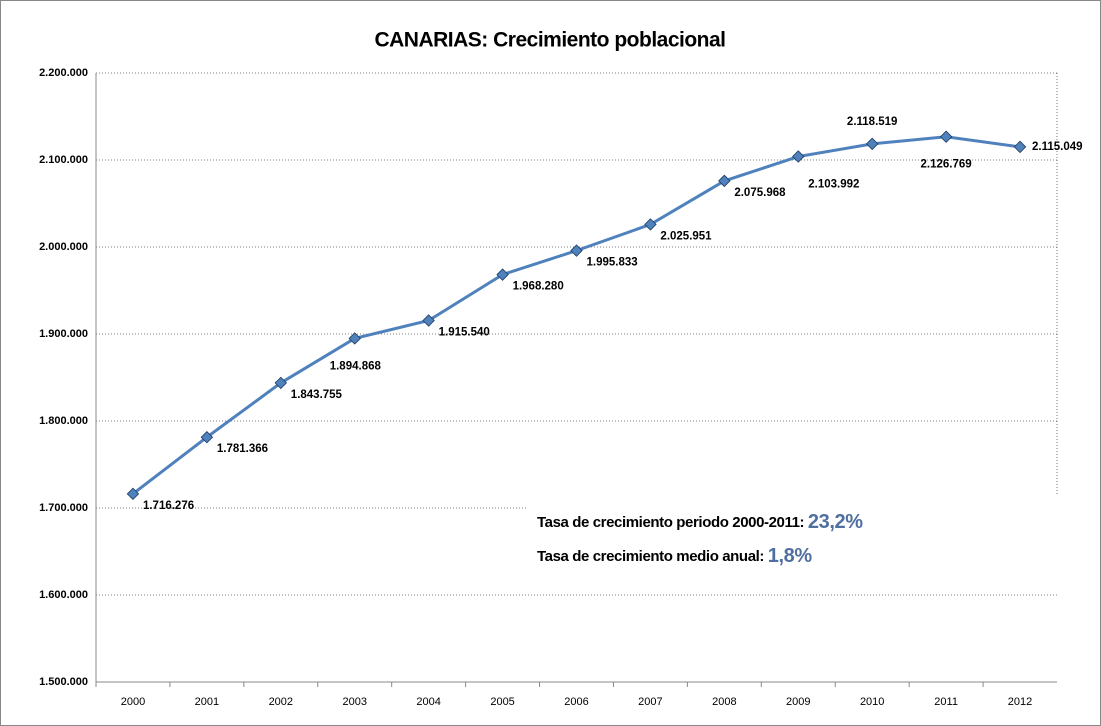 The image size is (1101, 726). I want to click on y-tick-label: 1.800.000, so click(63, 421).